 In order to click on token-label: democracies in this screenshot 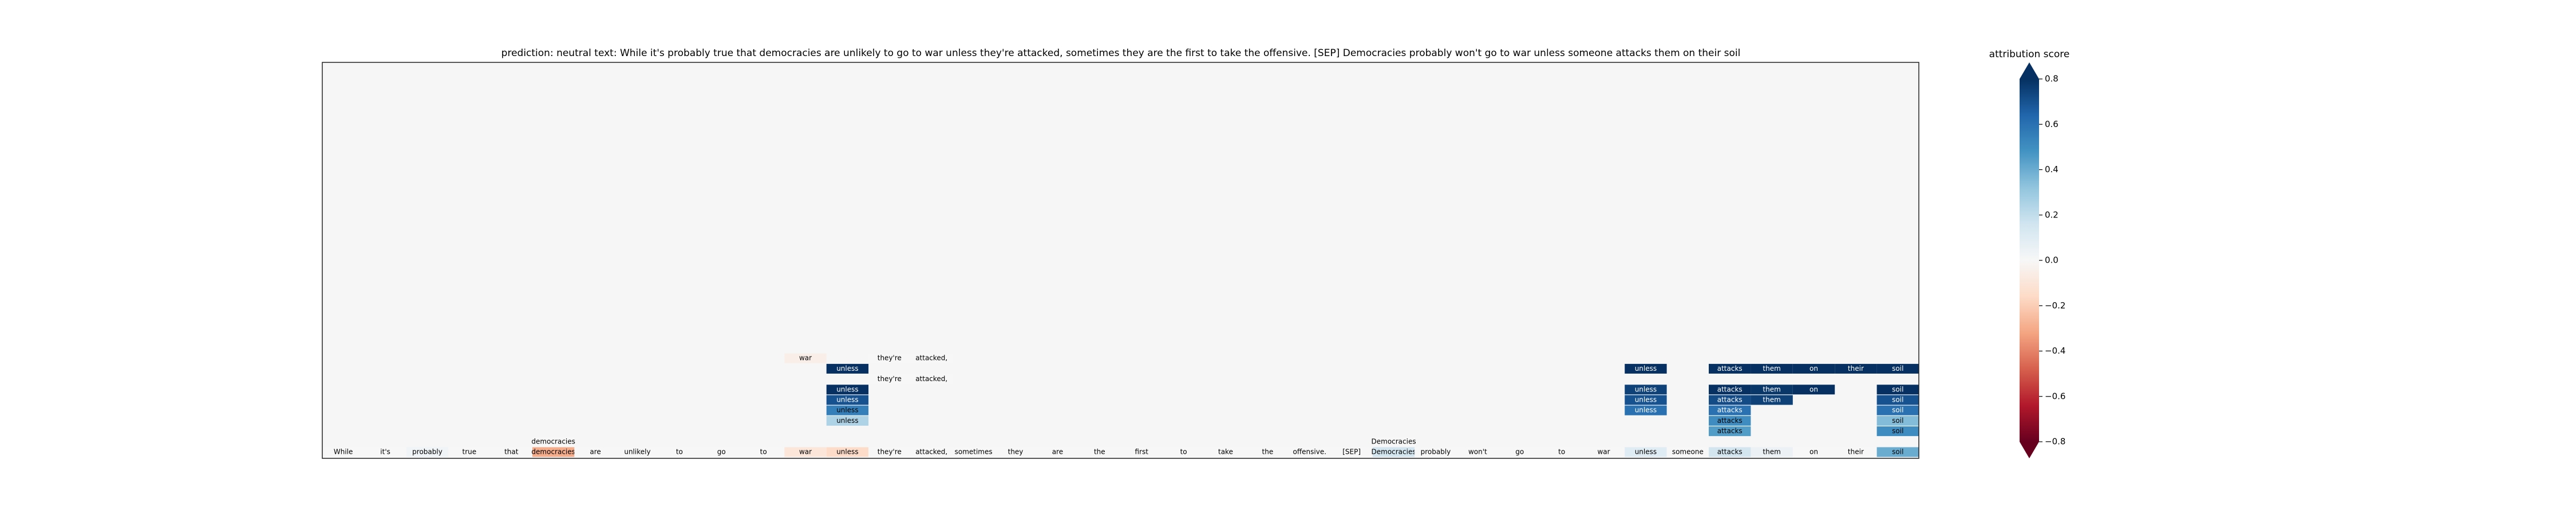, I will do `click(553, 441)`.